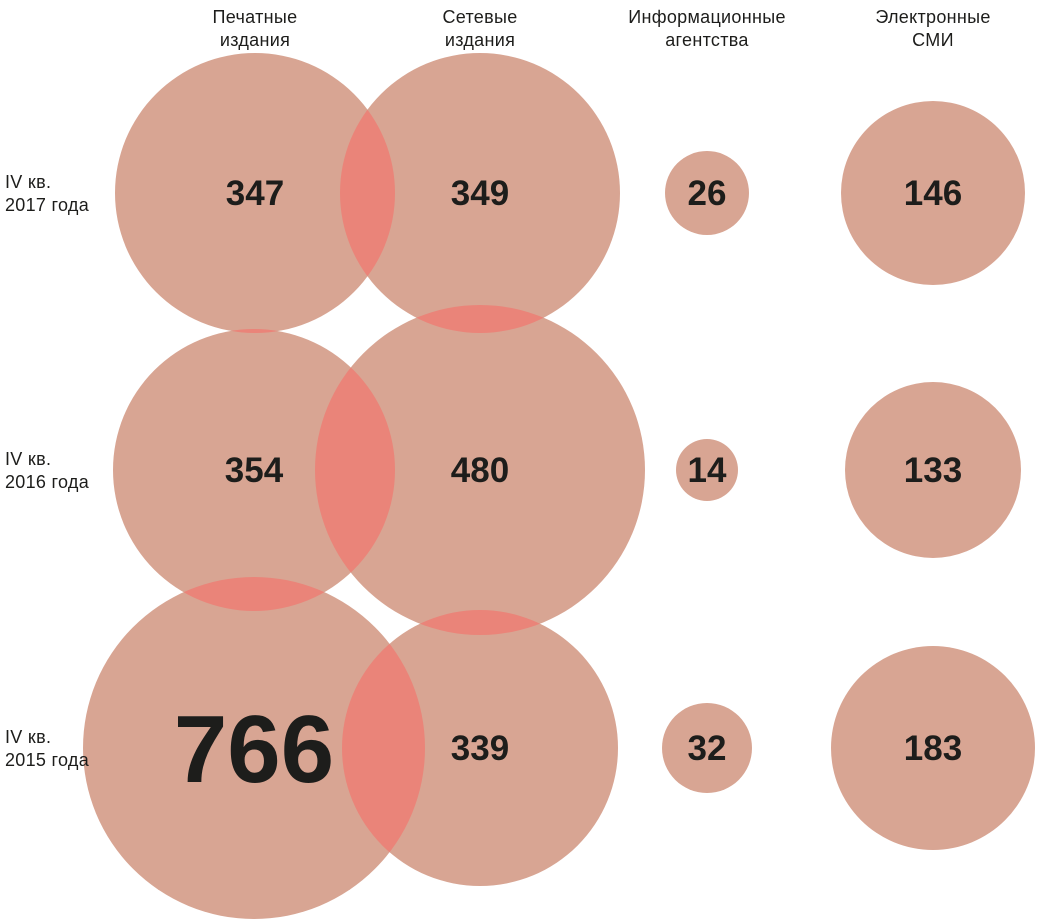  I want to click on row-label: IV кв. 2016 года, so click(47, 471).